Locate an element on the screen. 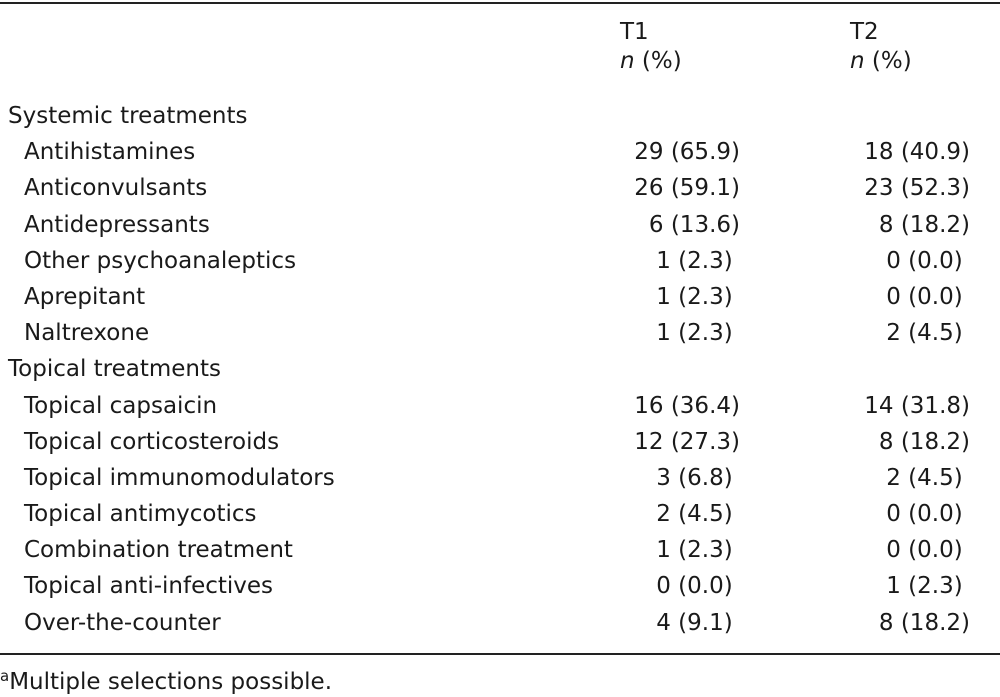 This screenshot has height=697, width=1000. column-label-t2: T2 is located at coordinates (864, 32).